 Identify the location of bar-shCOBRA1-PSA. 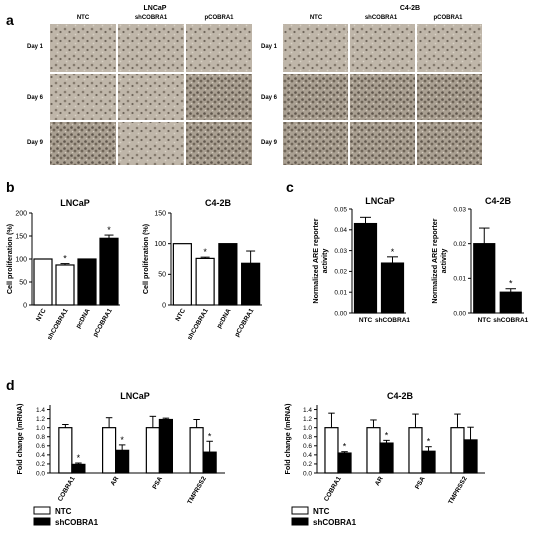
(428, 462).